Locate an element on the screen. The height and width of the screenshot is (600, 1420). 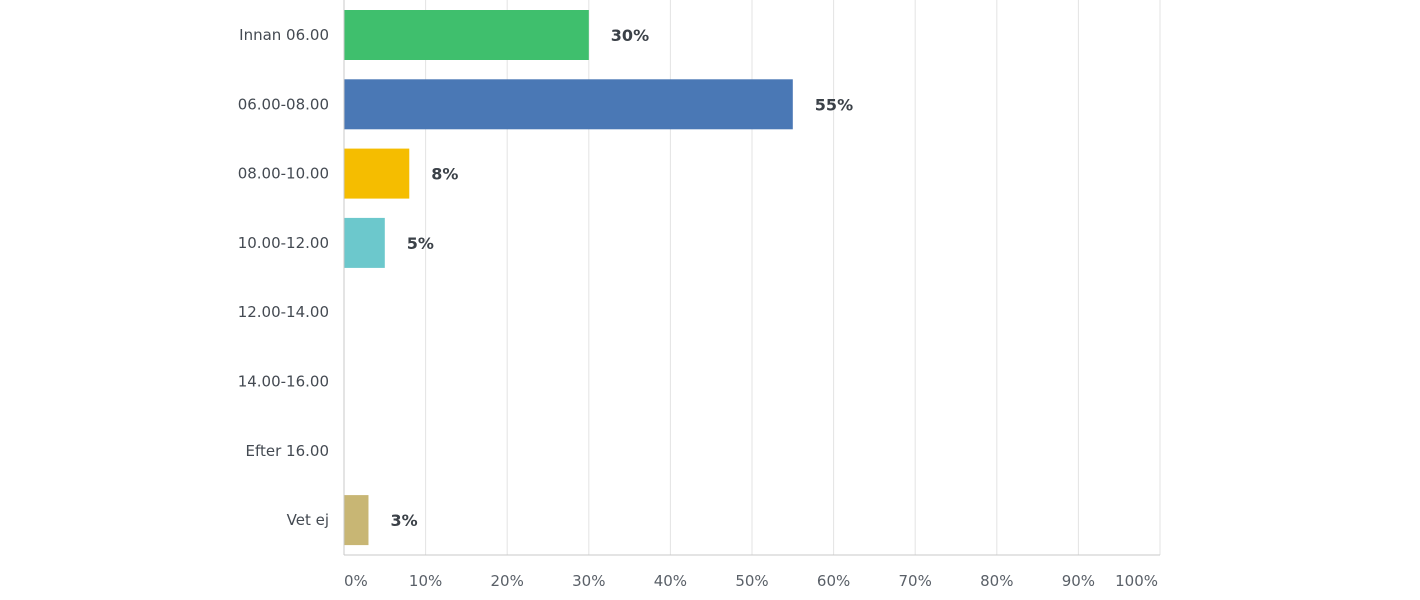
category-label: Innan 06.00 is located at coordinates (284, 35).